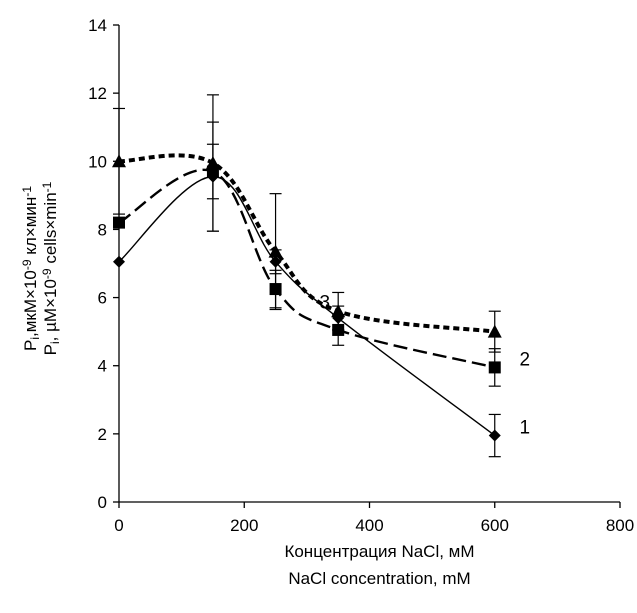 The height and width of the screenshot is (613, 637). I want to click on y-axis-title-part: ,мкМ×10, so click(30, 303).